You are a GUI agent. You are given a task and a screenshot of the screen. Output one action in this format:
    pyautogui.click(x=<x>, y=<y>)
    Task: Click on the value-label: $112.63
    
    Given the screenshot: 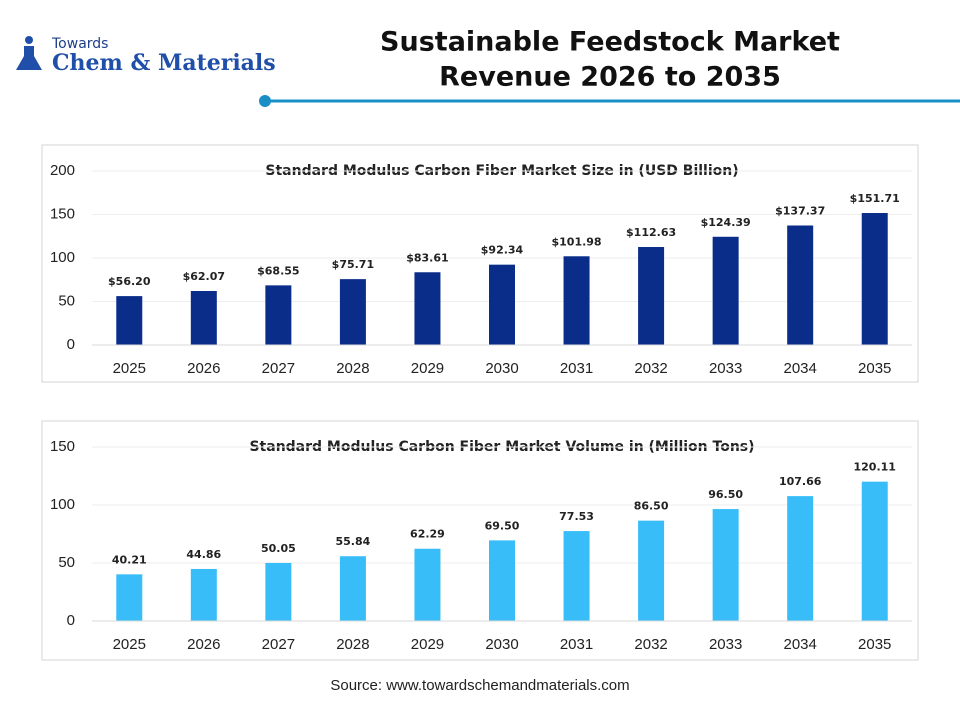 What is the action you would take?
    pyautogui.click(x=651, y=232)
    